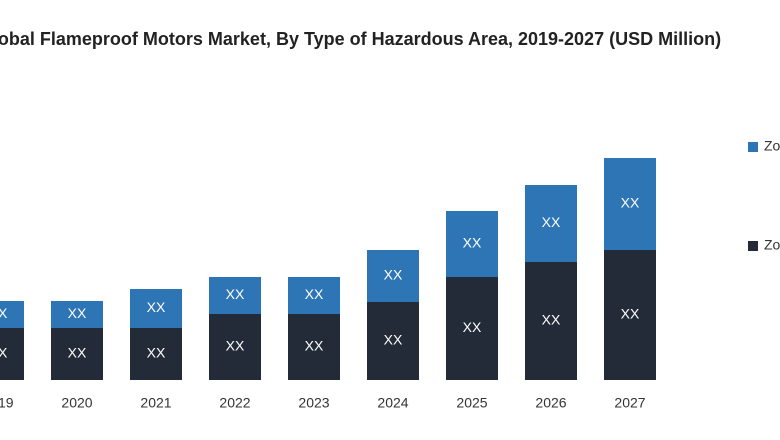 This screenshot has width=780, height=440. What do you see at coordinates (313, 403) in the screenshot?
I see `x-tick-label: 2023` at bounding box center [313, 403].